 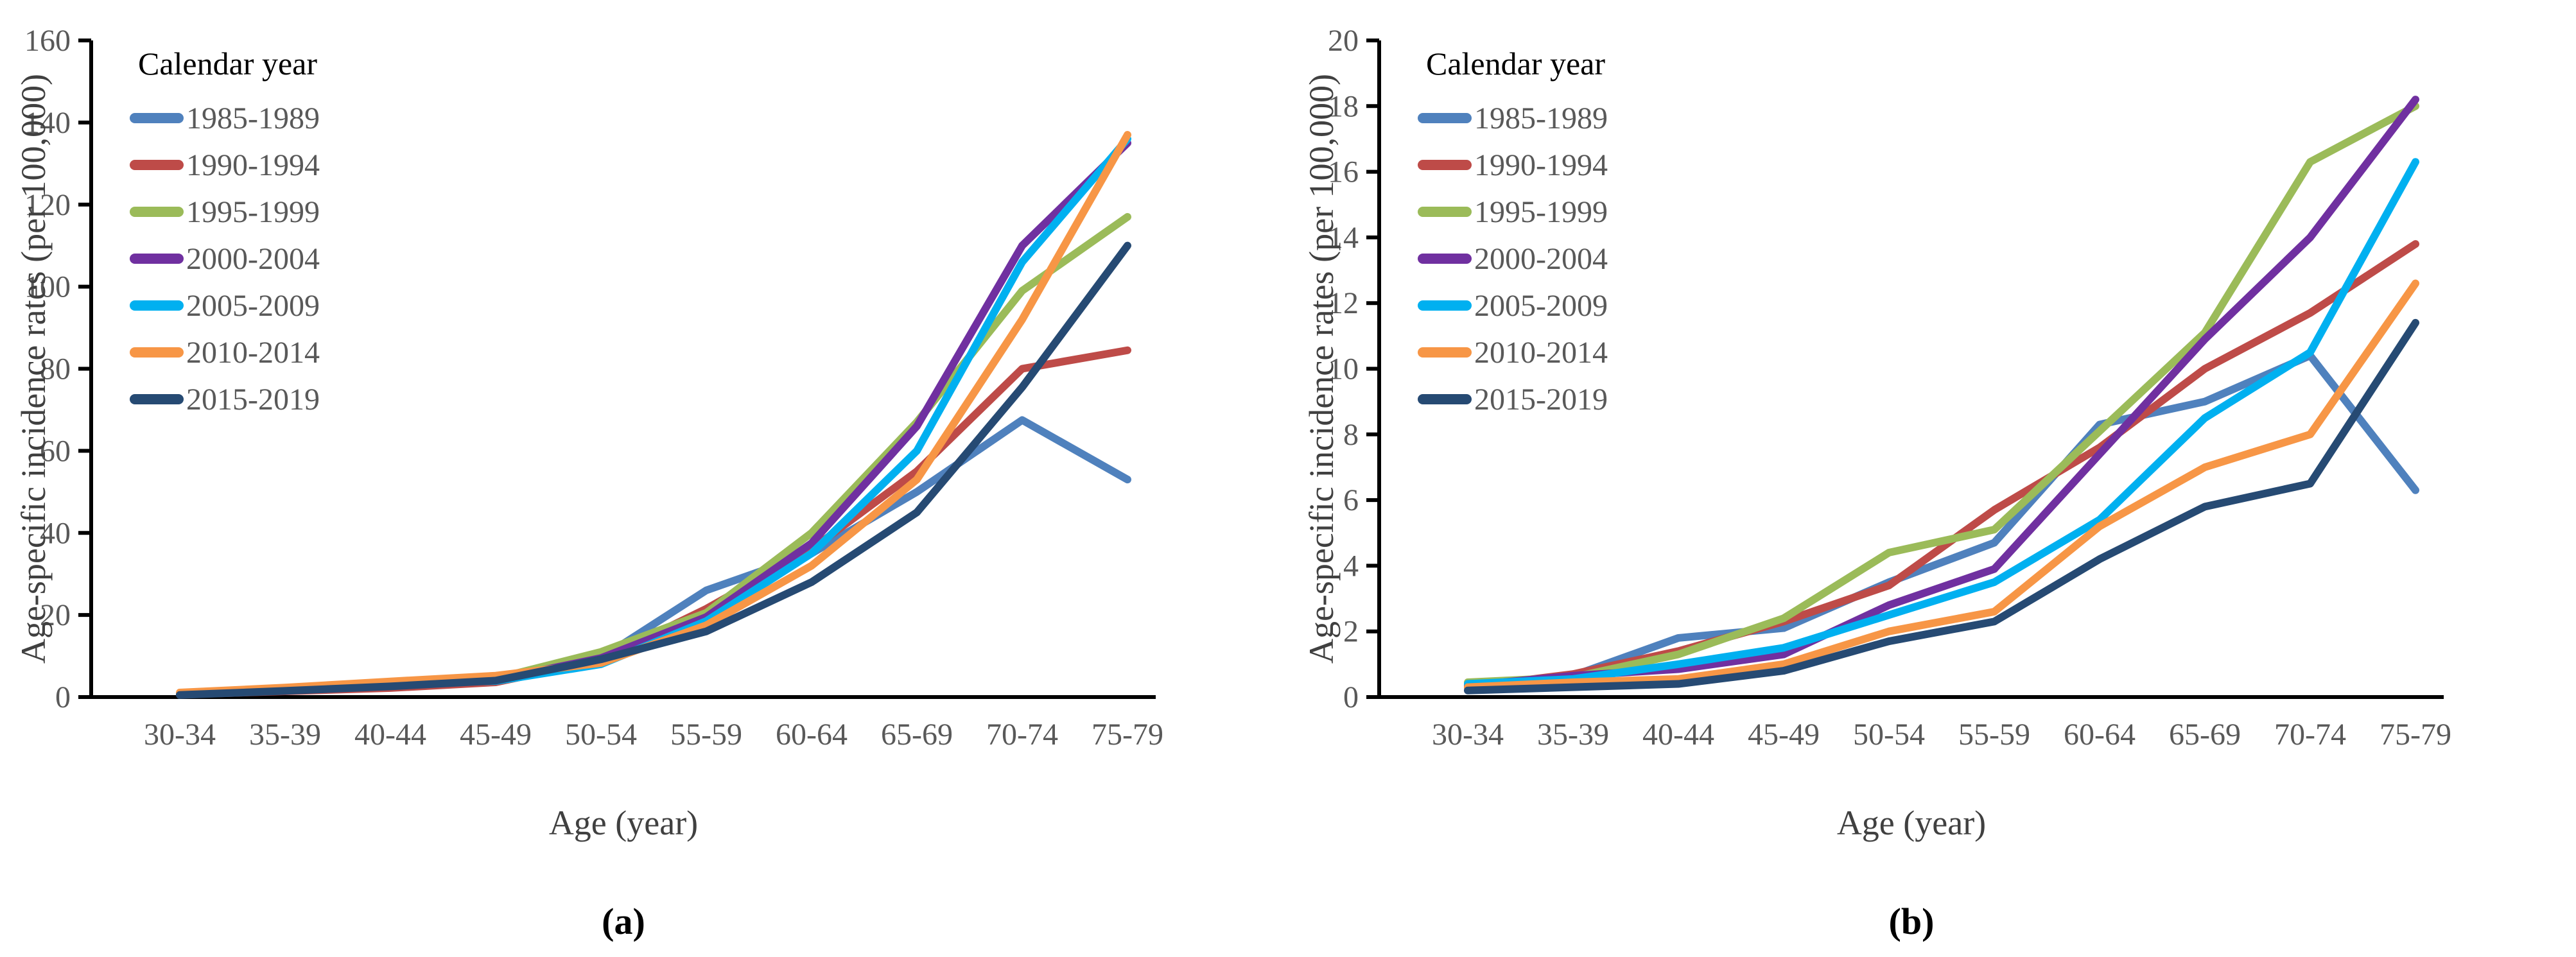 I want to click on y-tick-label: 40, so click(x=55, y=533).